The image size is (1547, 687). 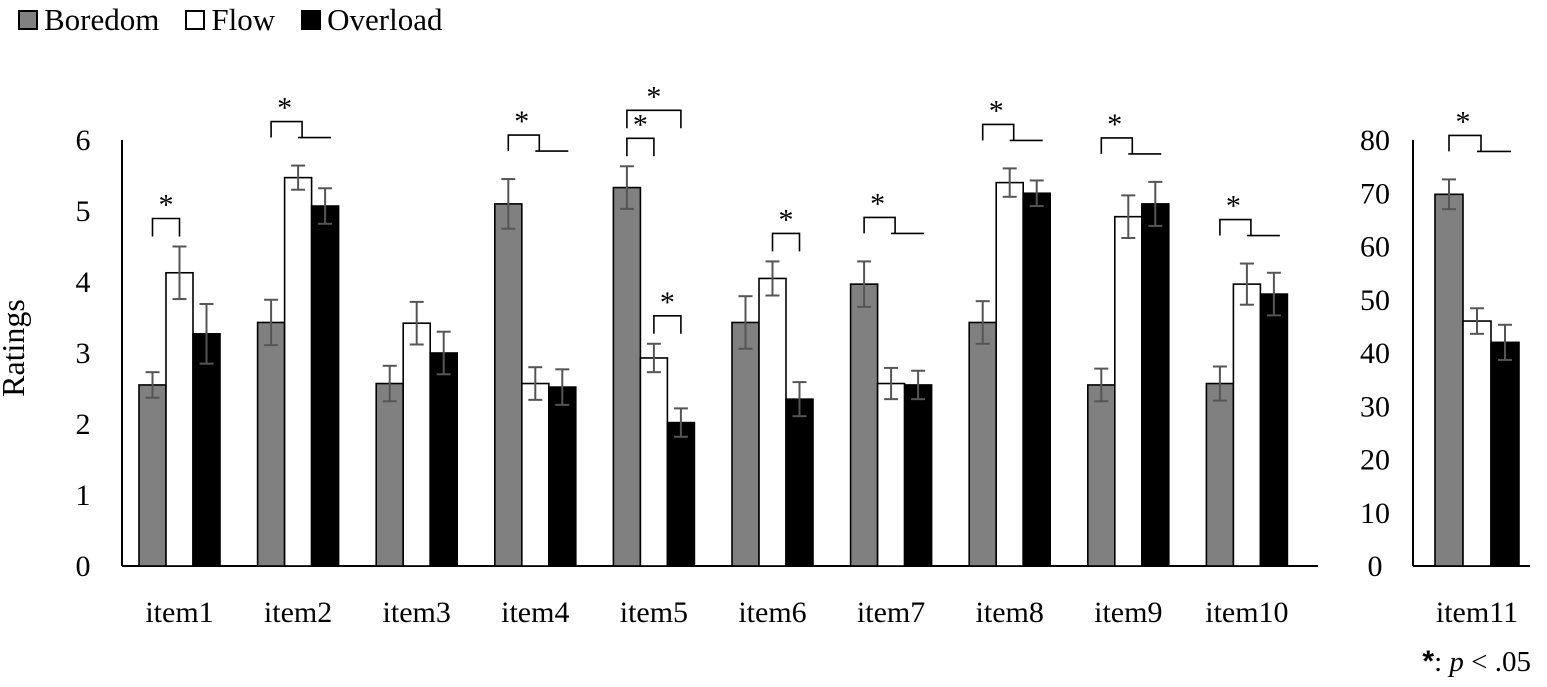 What do you see at coordinates (799, 482) in the screenshot?
I see `bar-item6-overload` at bounding box center [799, 482].